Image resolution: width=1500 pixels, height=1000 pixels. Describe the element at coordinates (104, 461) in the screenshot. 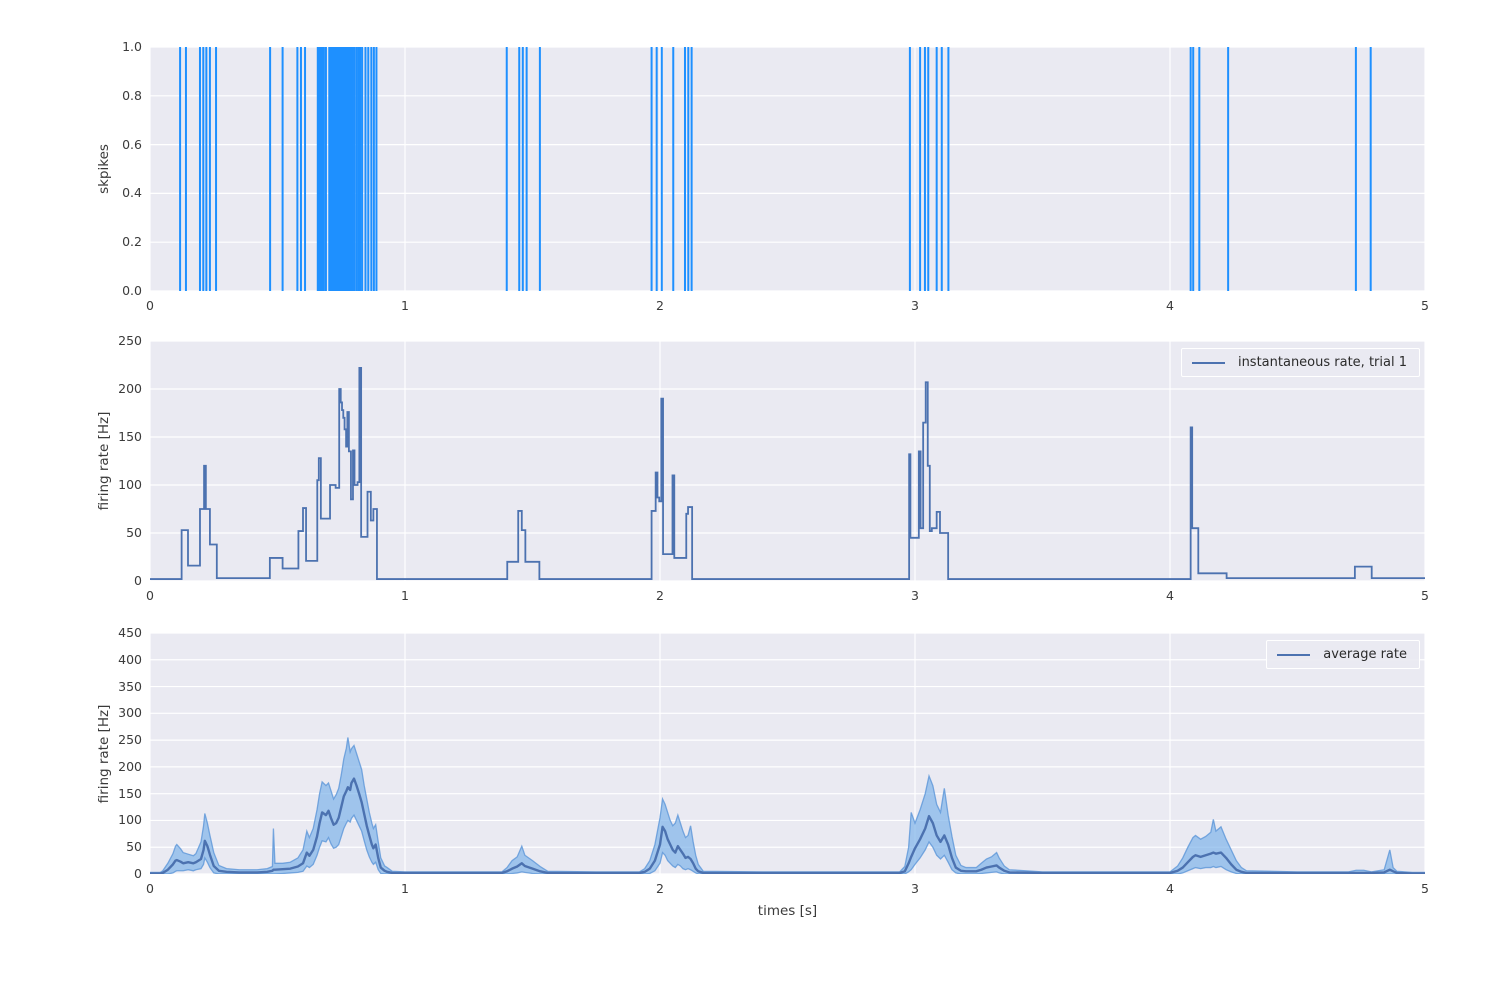

I see `y-axis-label-firing-rate-1: firing rate [Hz]` at that location.